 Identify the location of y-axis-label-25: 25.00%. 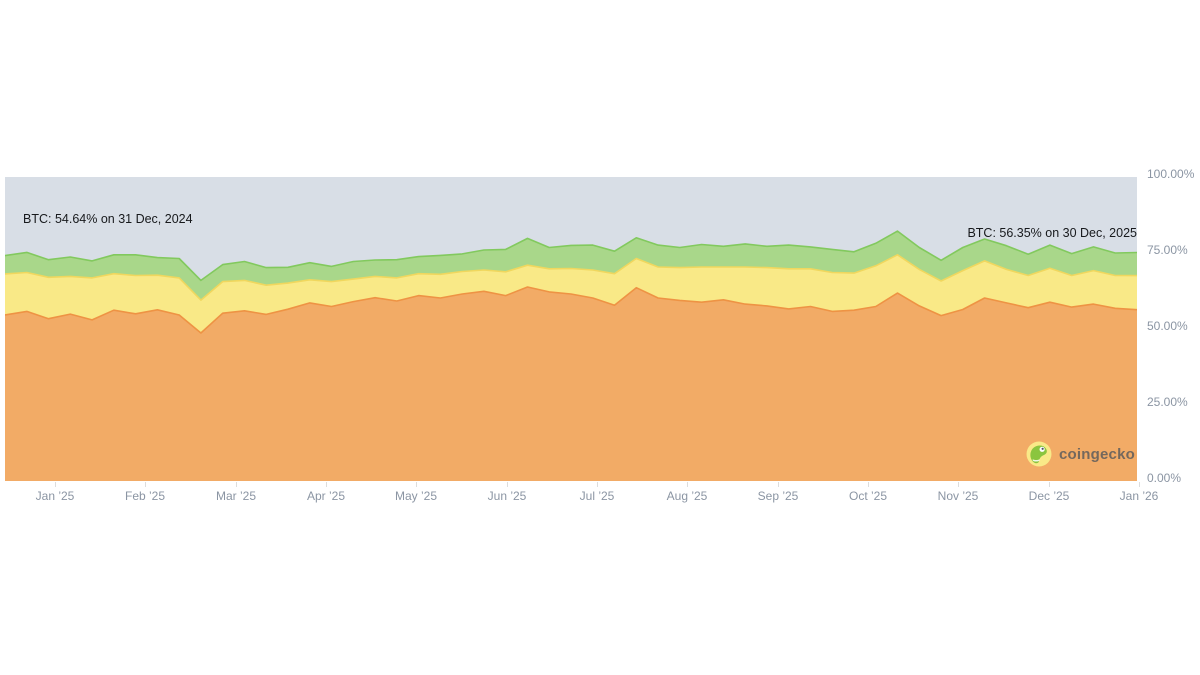
(1167, 402).